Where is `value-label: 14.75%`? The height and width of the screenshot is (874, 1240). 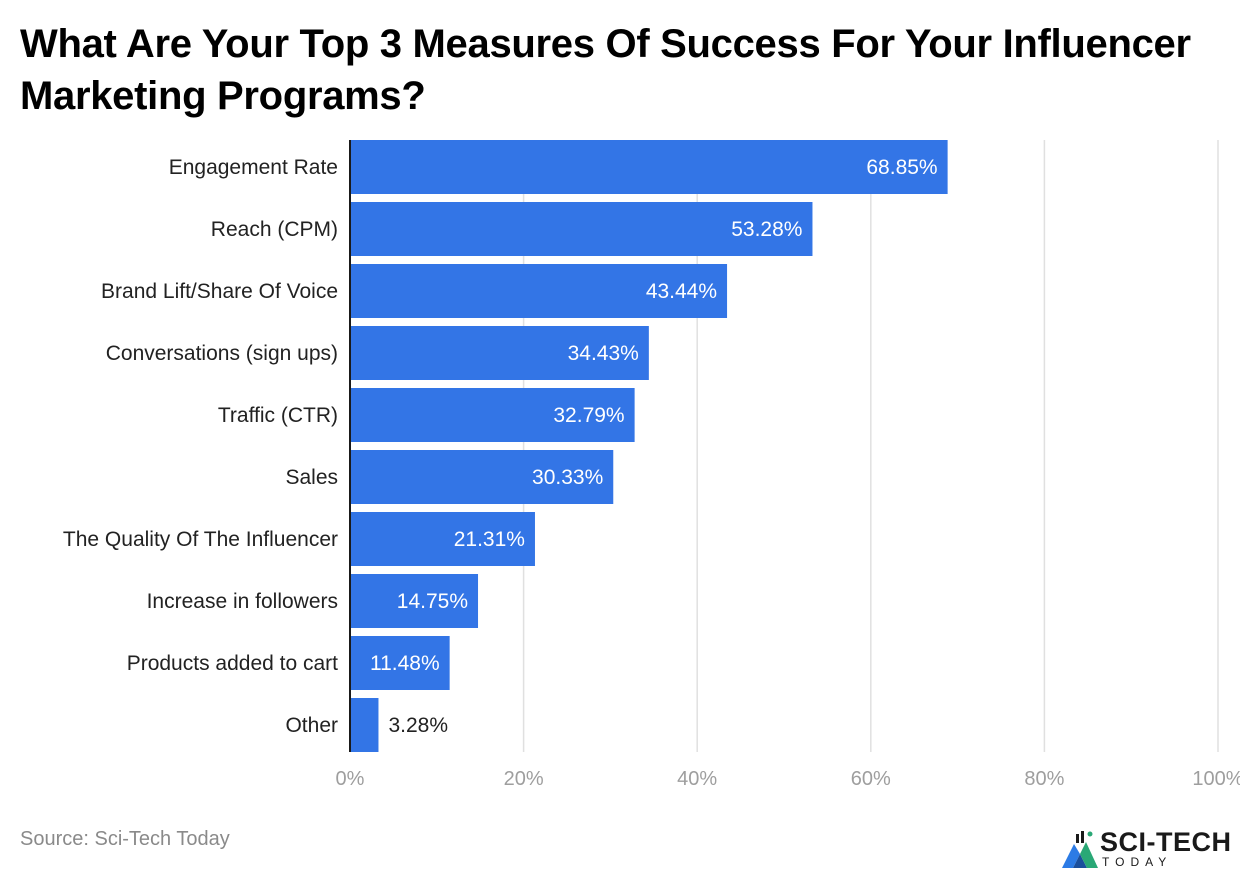
value-label: 14.75% is located at coordinates (432, 601).